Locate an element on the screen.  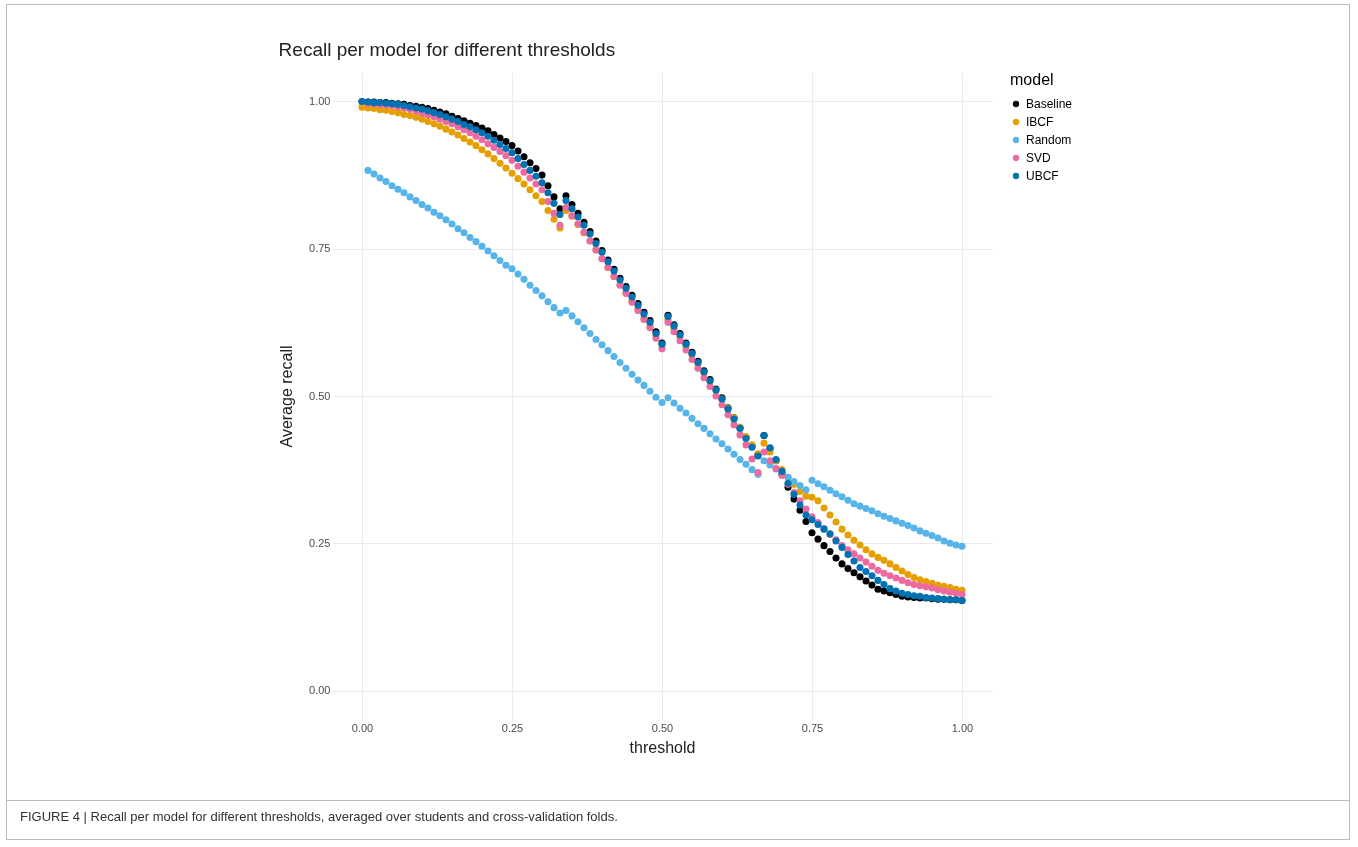
legend-title: model is located at coordinates (1032, 79).